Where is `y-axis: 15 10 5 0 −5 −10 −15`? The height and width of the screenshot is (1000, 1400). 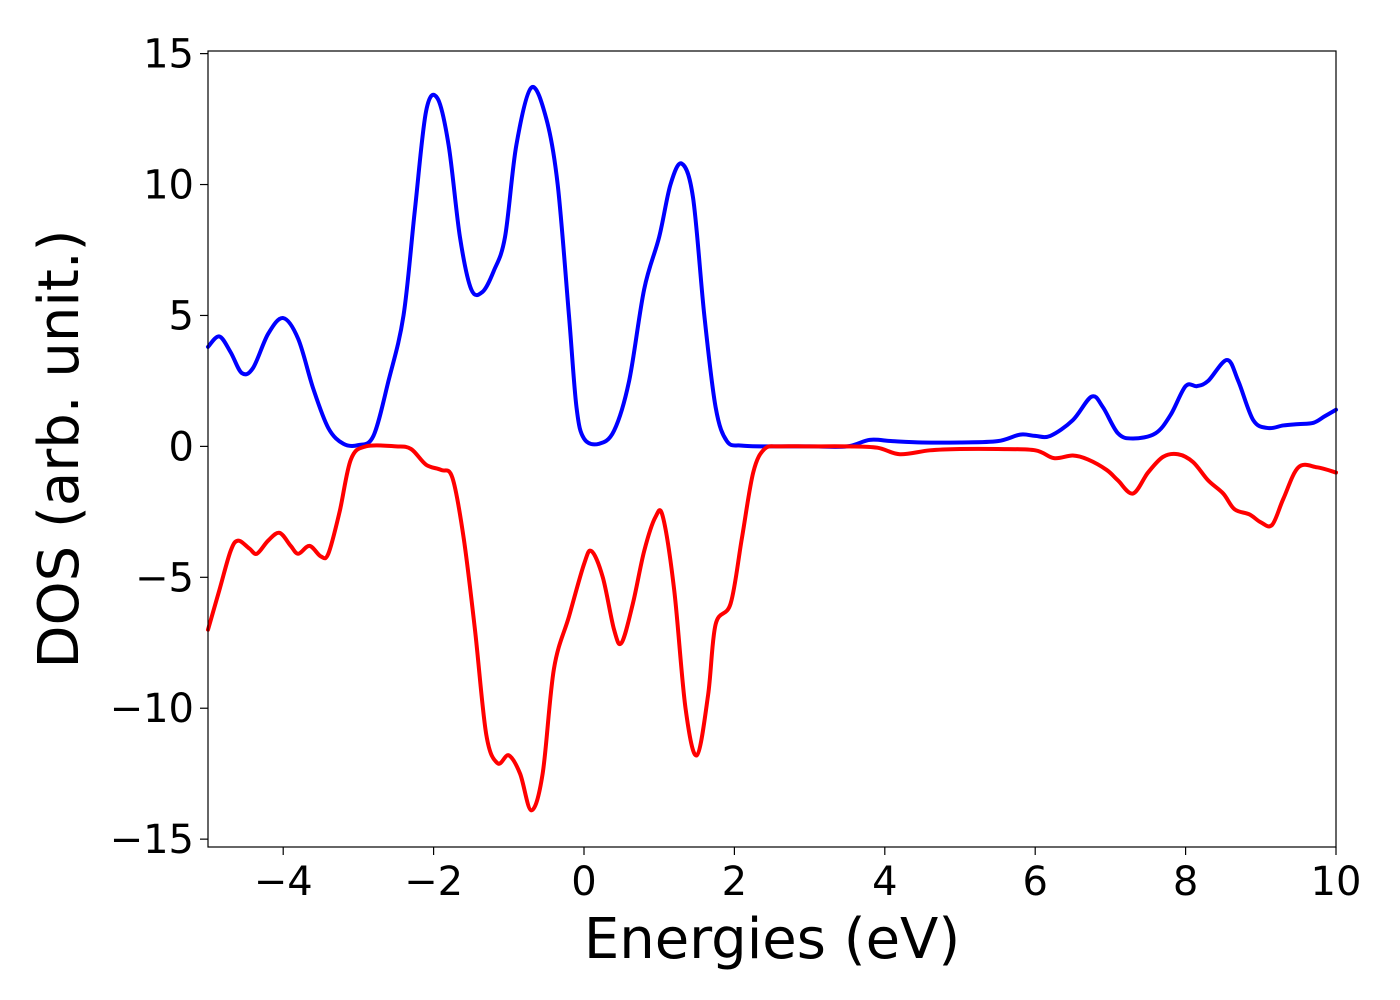
y-axis: 15 10 5 0 −5 −10 −15 is located at coordinates (159, 447).